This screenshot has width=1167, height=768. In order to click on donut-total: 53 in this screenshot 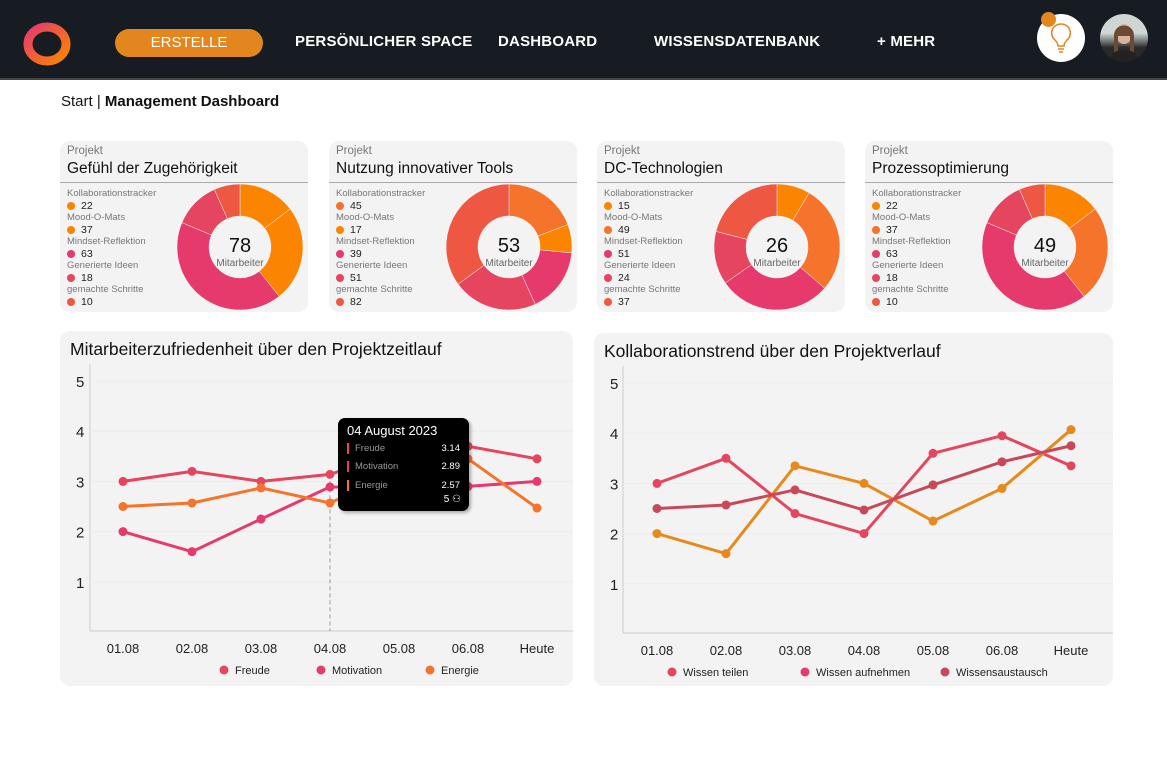, I will do `click(509, 246)`.